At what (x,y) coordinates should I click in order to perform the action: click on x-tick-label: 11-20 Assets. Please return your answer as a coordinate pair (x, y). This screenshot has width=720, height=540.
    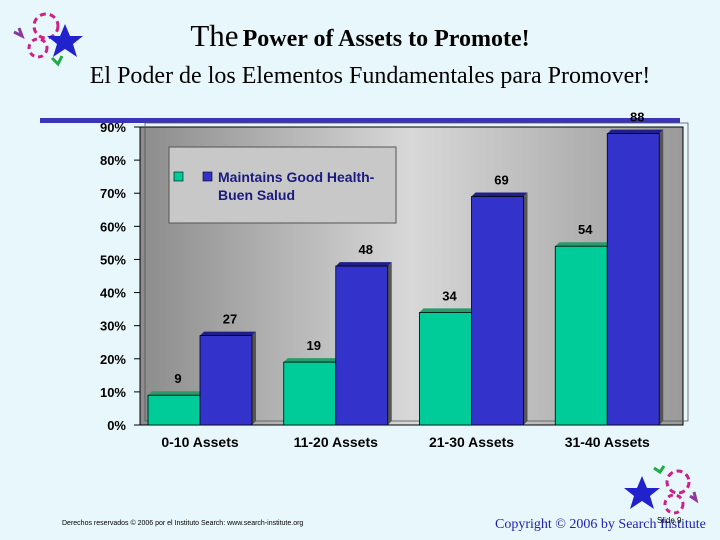
    Looking at the image, I should click on (336, 442).